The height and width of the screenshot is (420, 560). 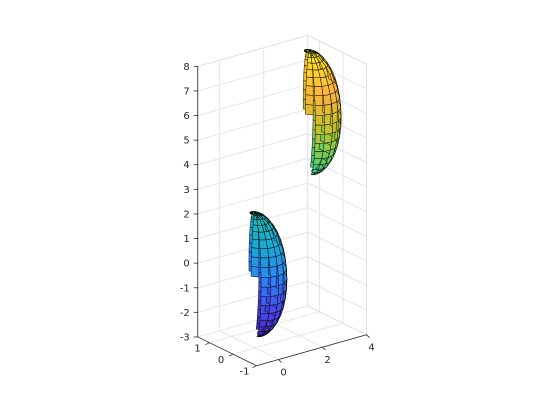 What do you see at coordinates (185, 337) in the screenshot?
I see `z-tick-label: -3` at bounding box center [185, 337].